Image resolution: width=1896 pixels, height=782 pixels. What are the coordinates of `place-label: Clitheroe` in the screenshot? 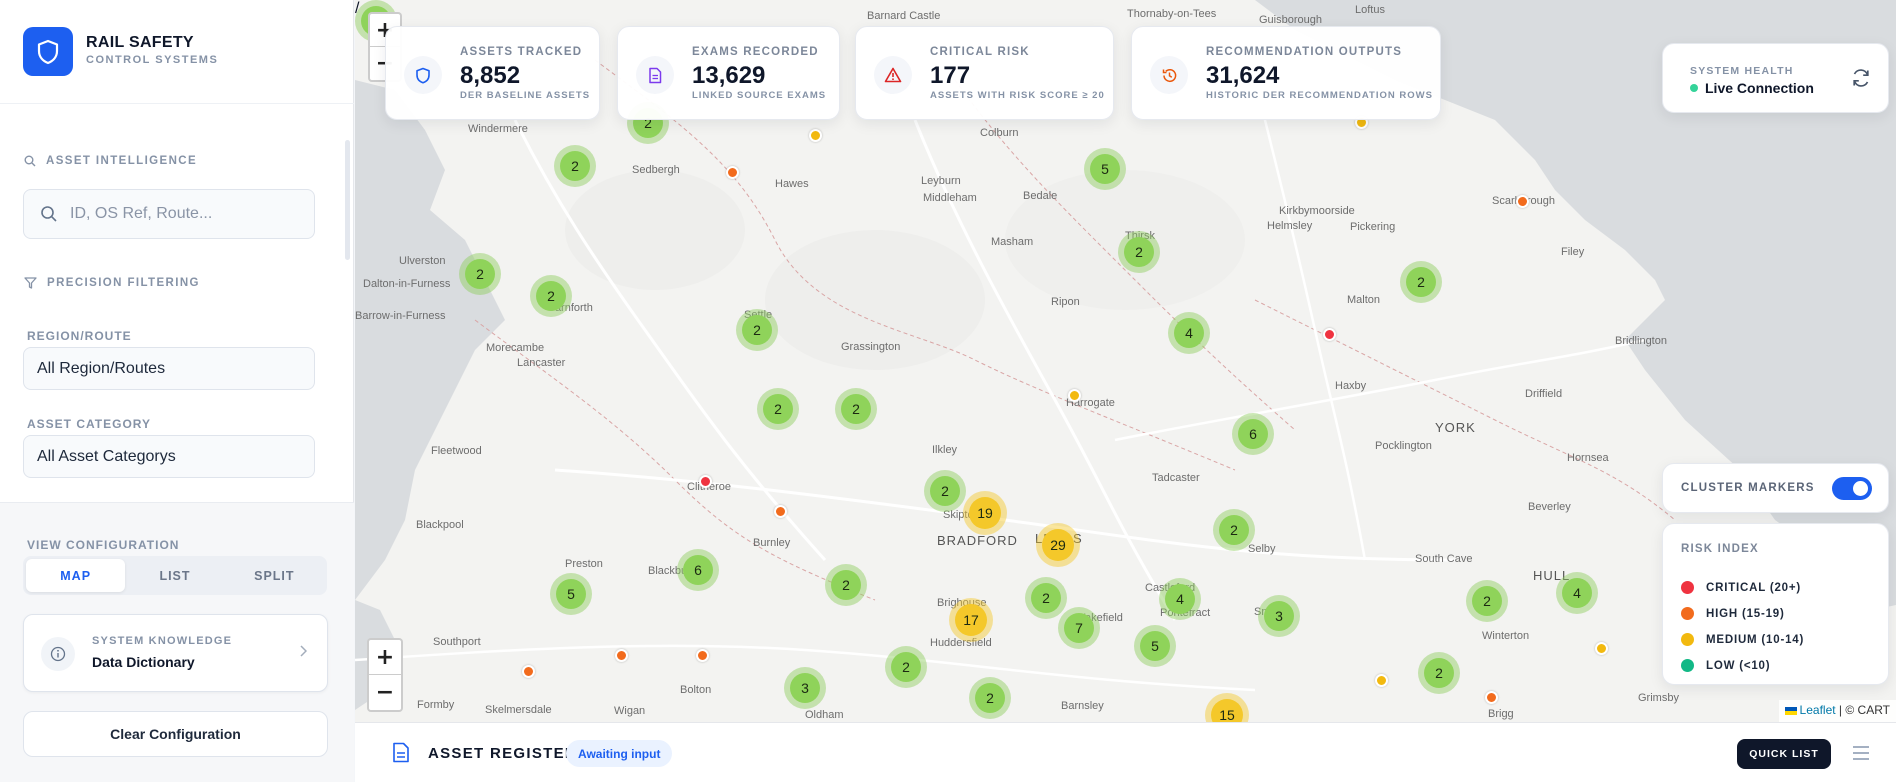 It's located at (709, 487).